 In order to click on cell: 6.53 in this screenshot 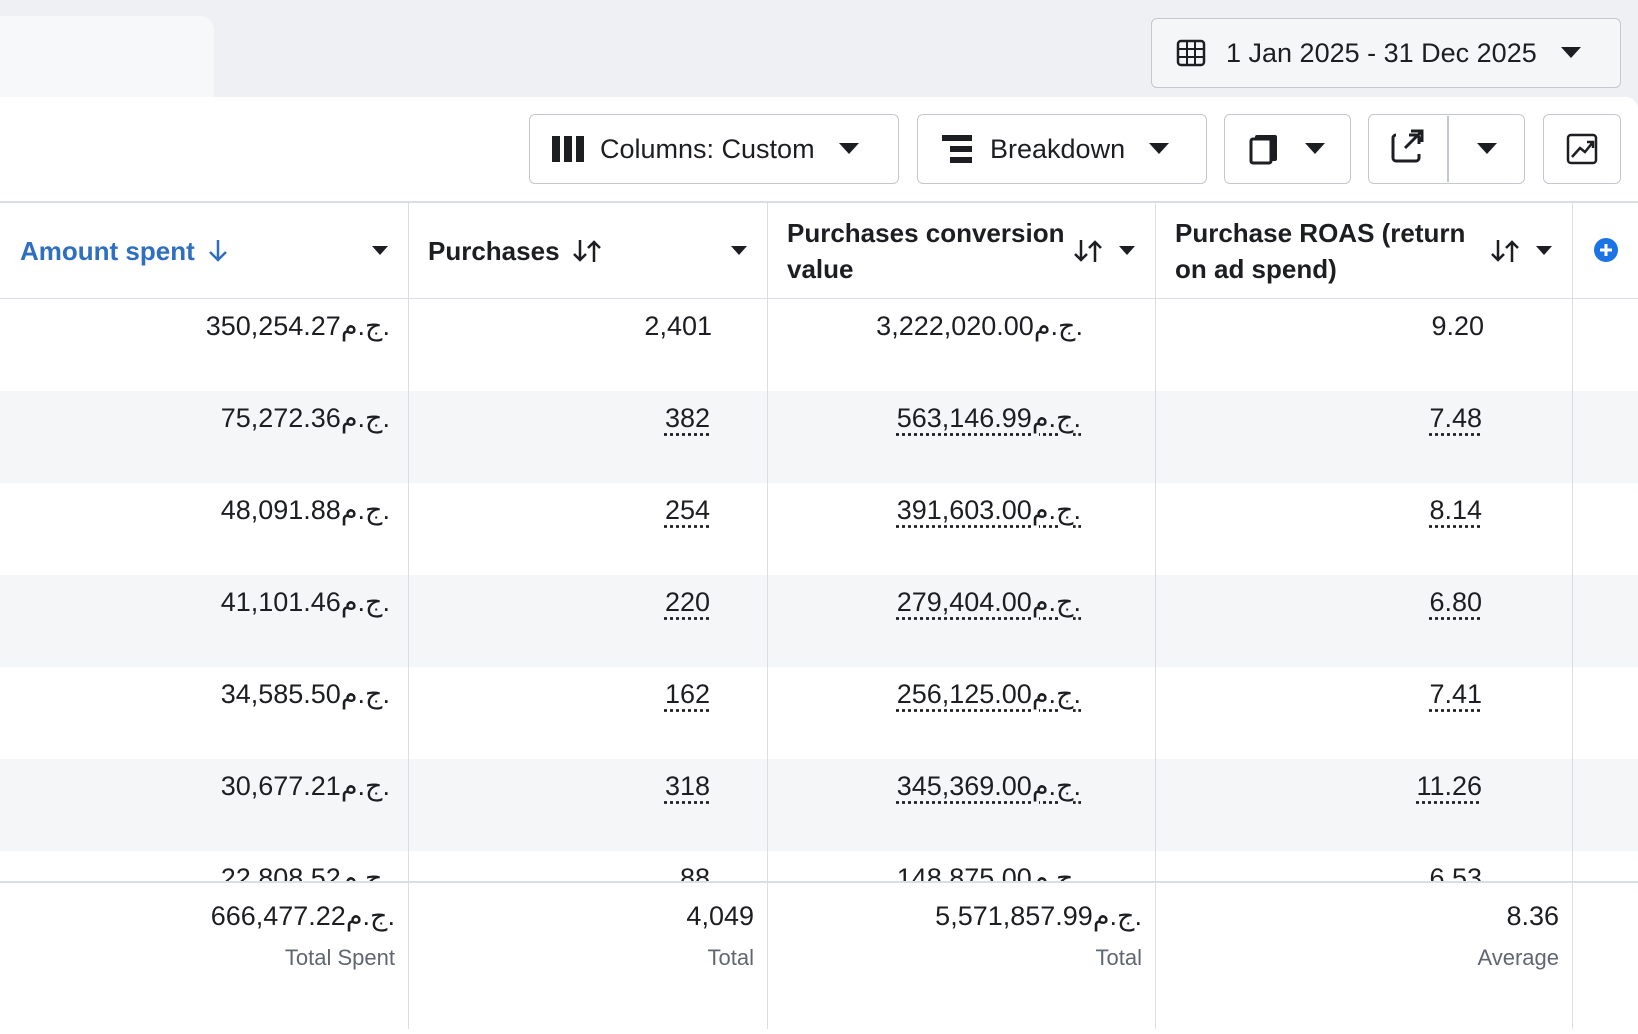, I will do `click(1455, 872)`.